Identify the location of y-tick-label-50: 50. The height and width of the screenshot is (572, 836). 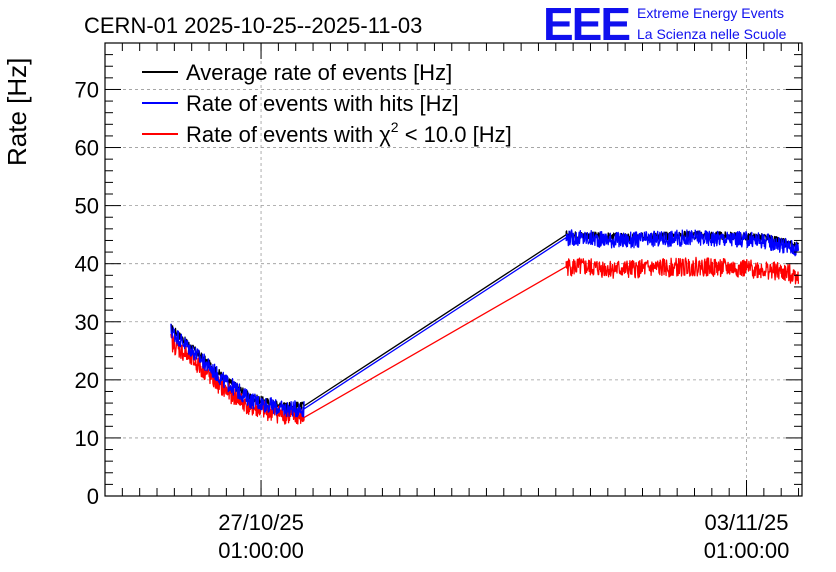
(87, 206).